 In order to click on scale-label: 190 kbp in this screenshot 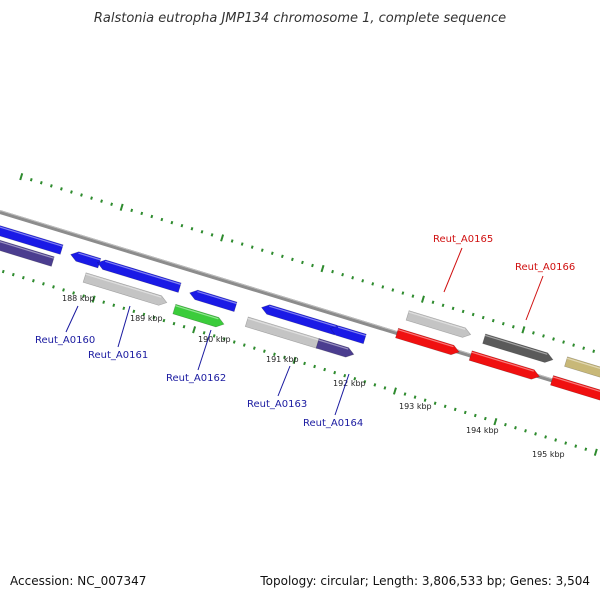, I will do `click(214, 339)`.